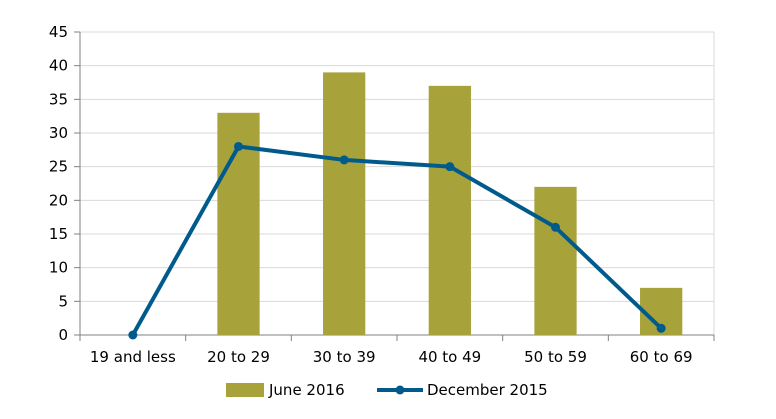 The image size is (776, 419). I want to click on x-tick-label: 60 to 69, so click(661, 357).